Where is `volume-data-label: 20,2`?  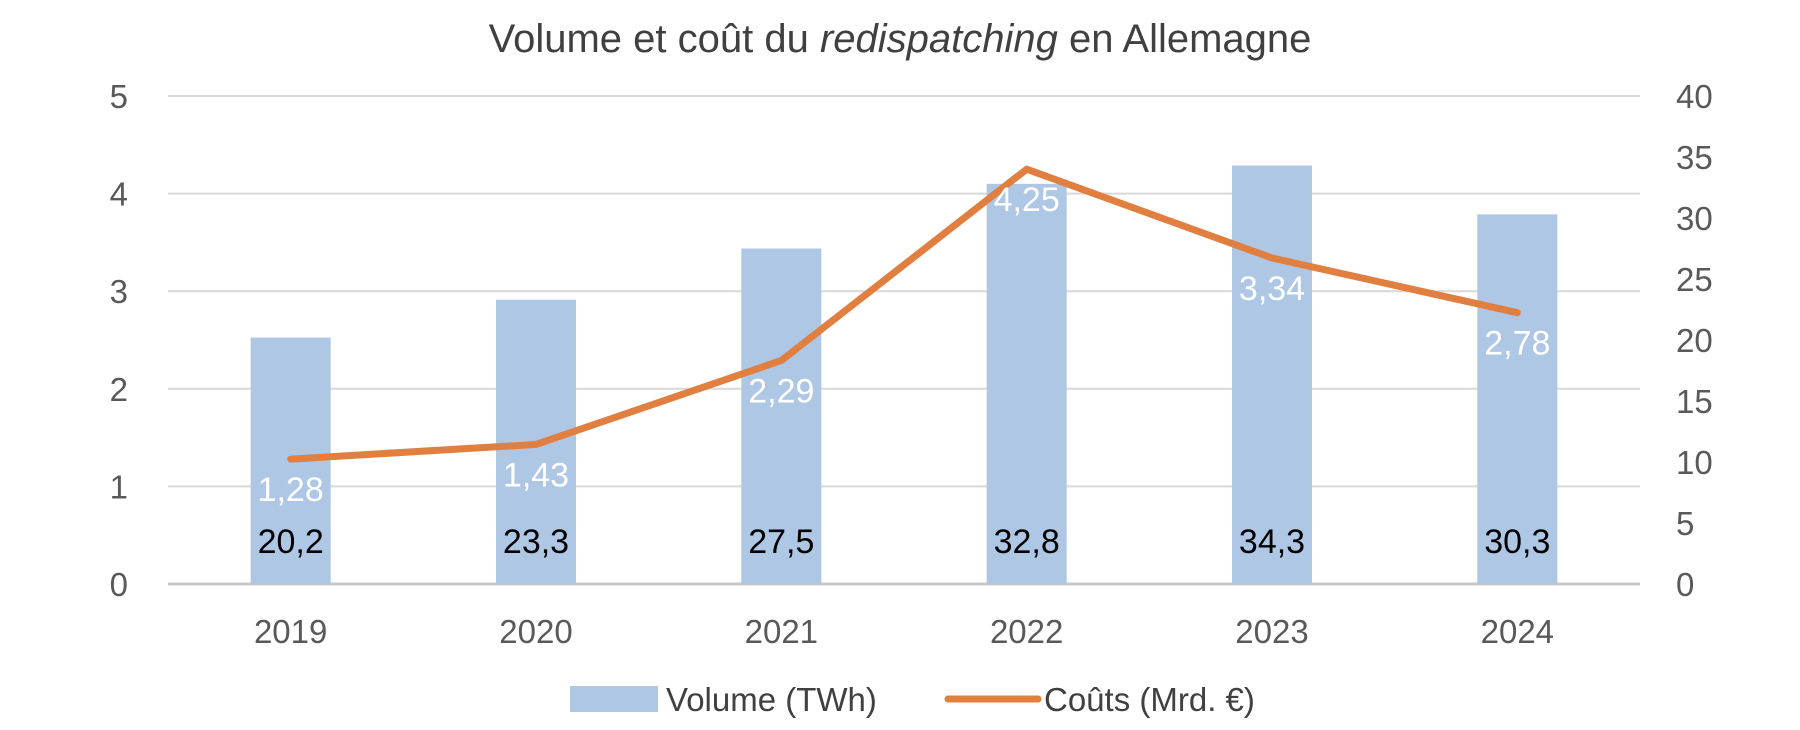 volume-data-label: 20,2 is located at coordinates (291, 542).